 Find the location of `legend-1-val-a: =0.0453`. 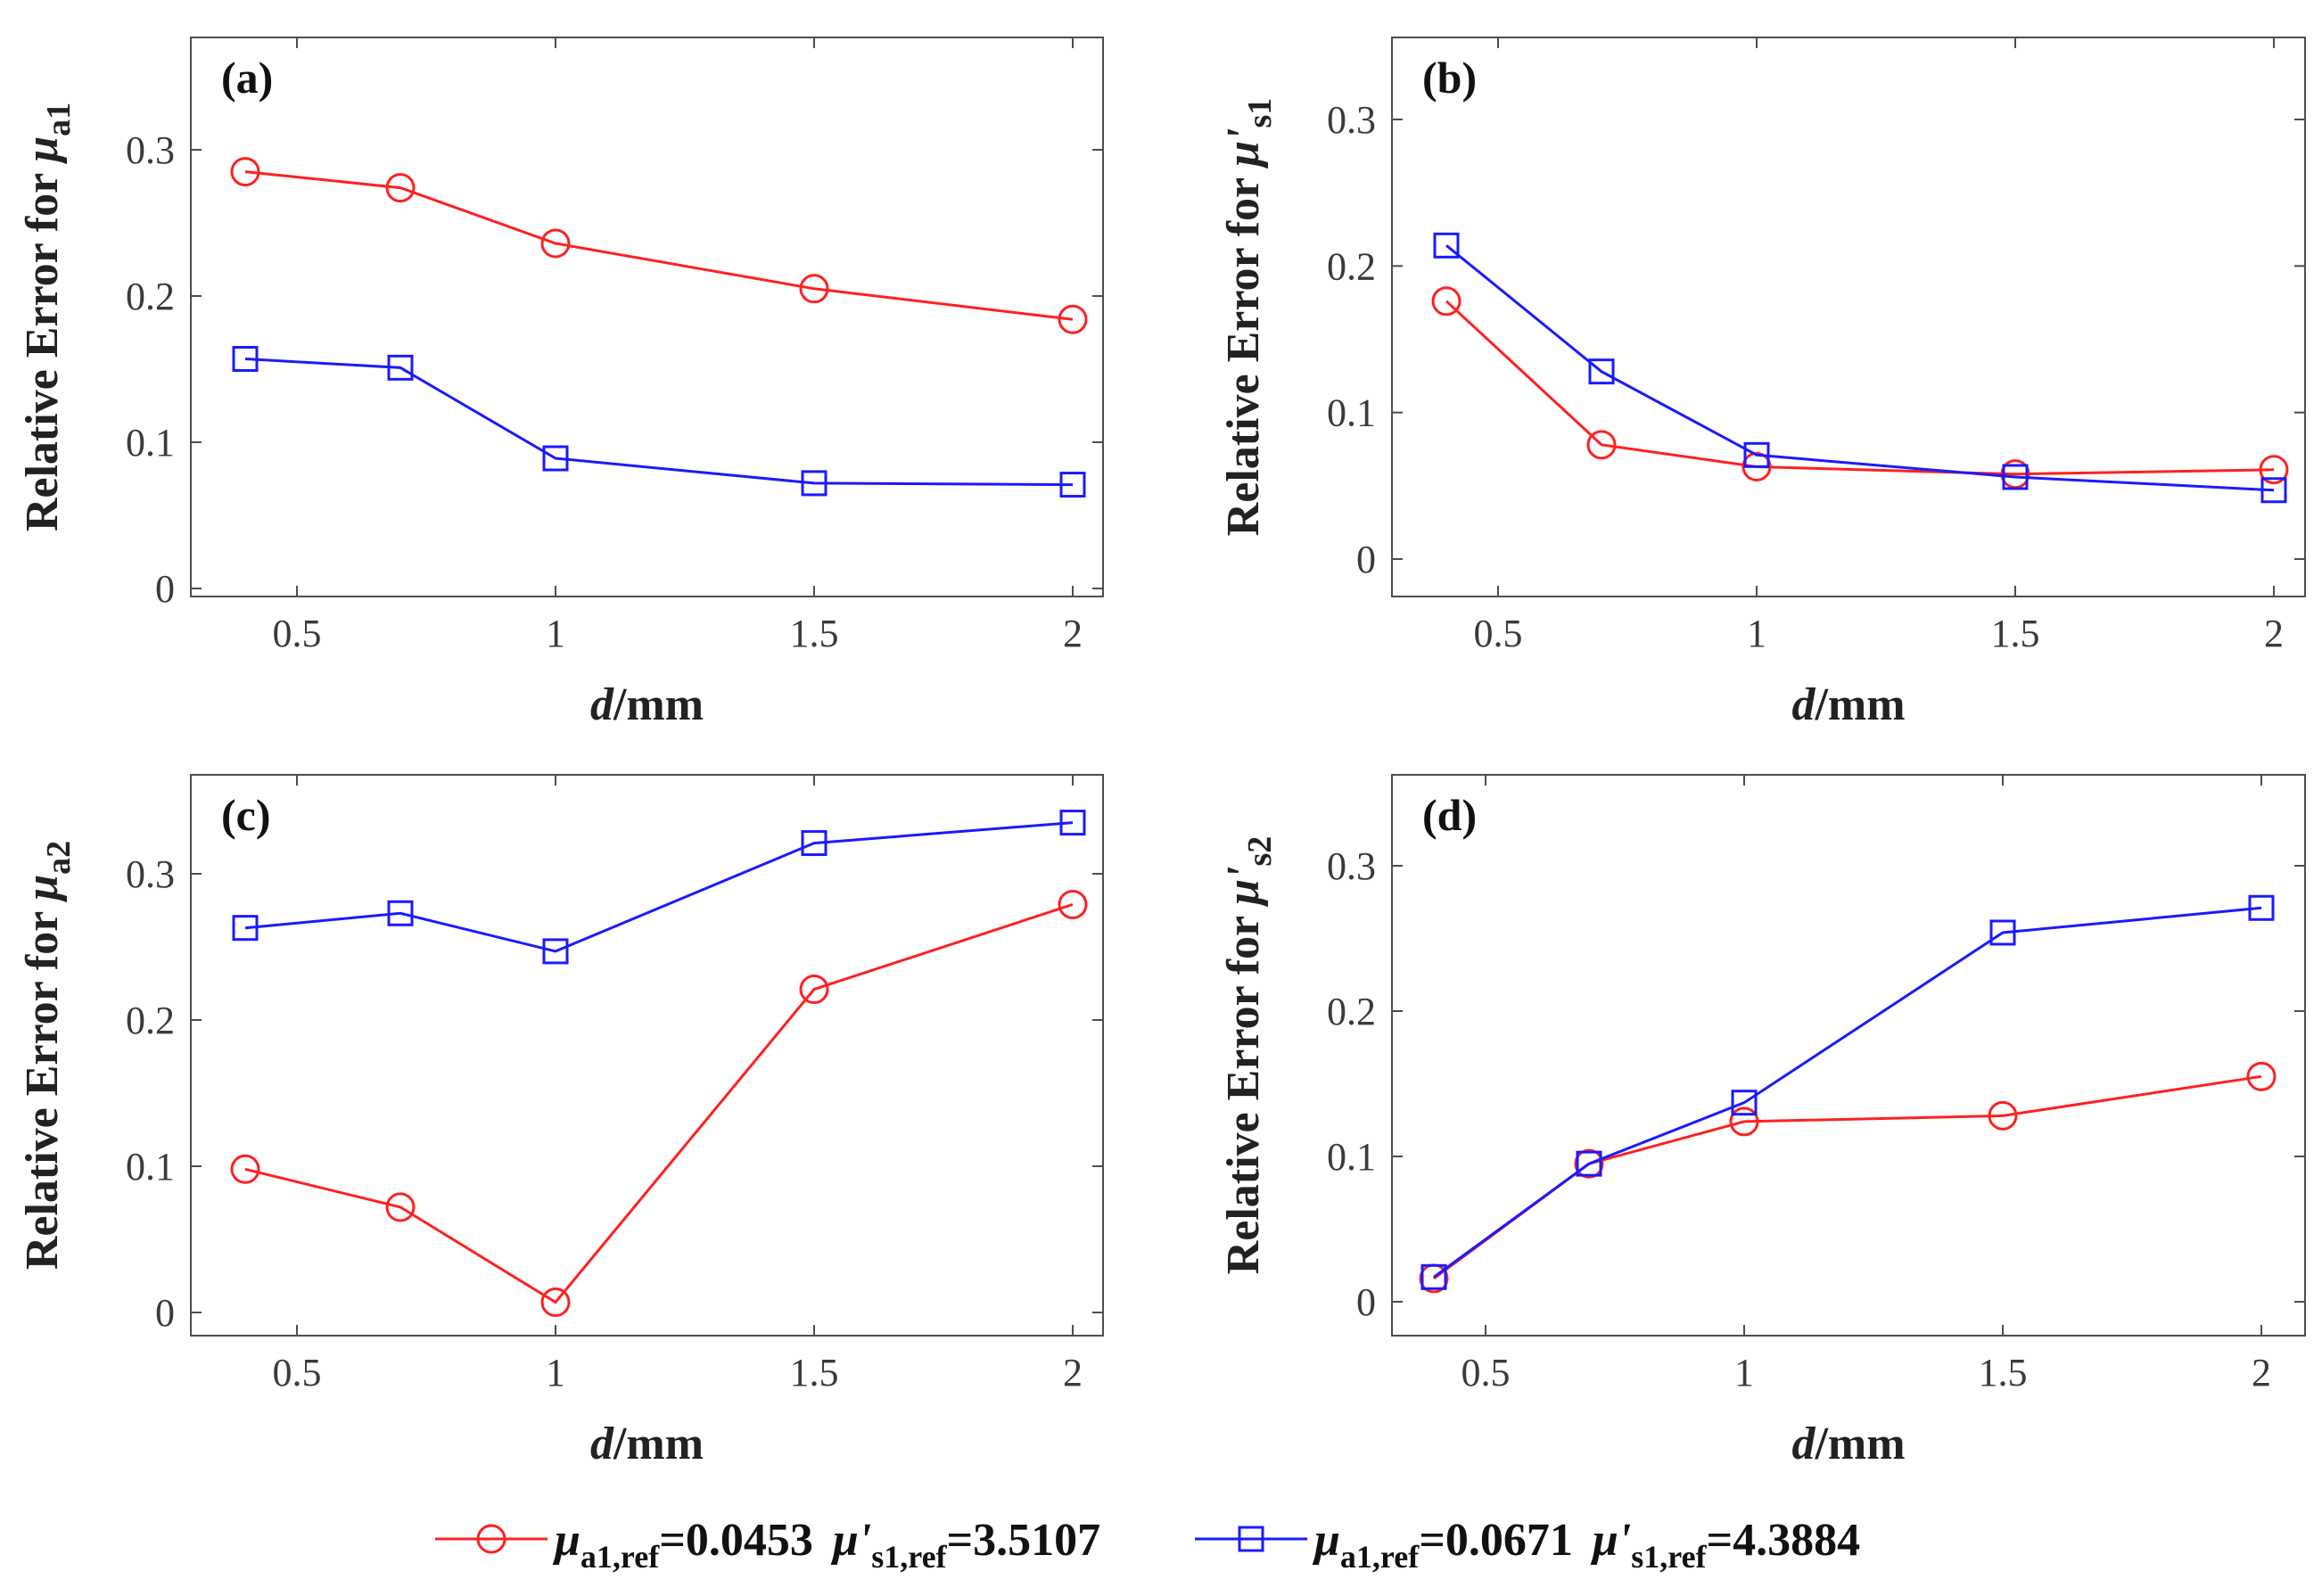

legend-1-val-a: =0.0453 is located at coordinates (736, 1540).